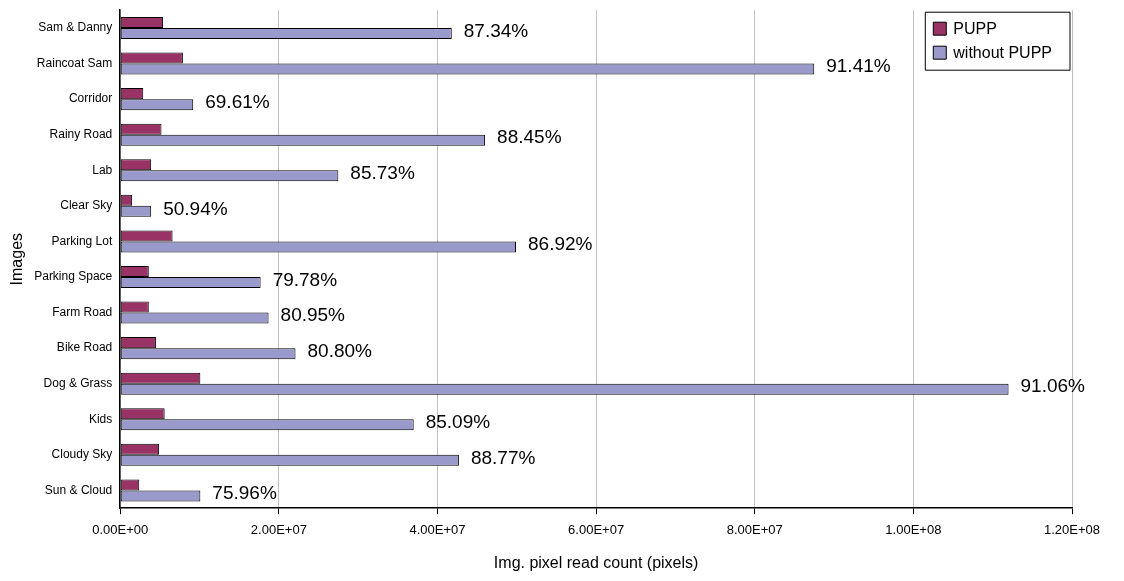 This screenshot has width=1124, height=581. Describe the element at coordinates (90, 98) in the screenshot. I see `y-tick-label: Corridor` at that location.